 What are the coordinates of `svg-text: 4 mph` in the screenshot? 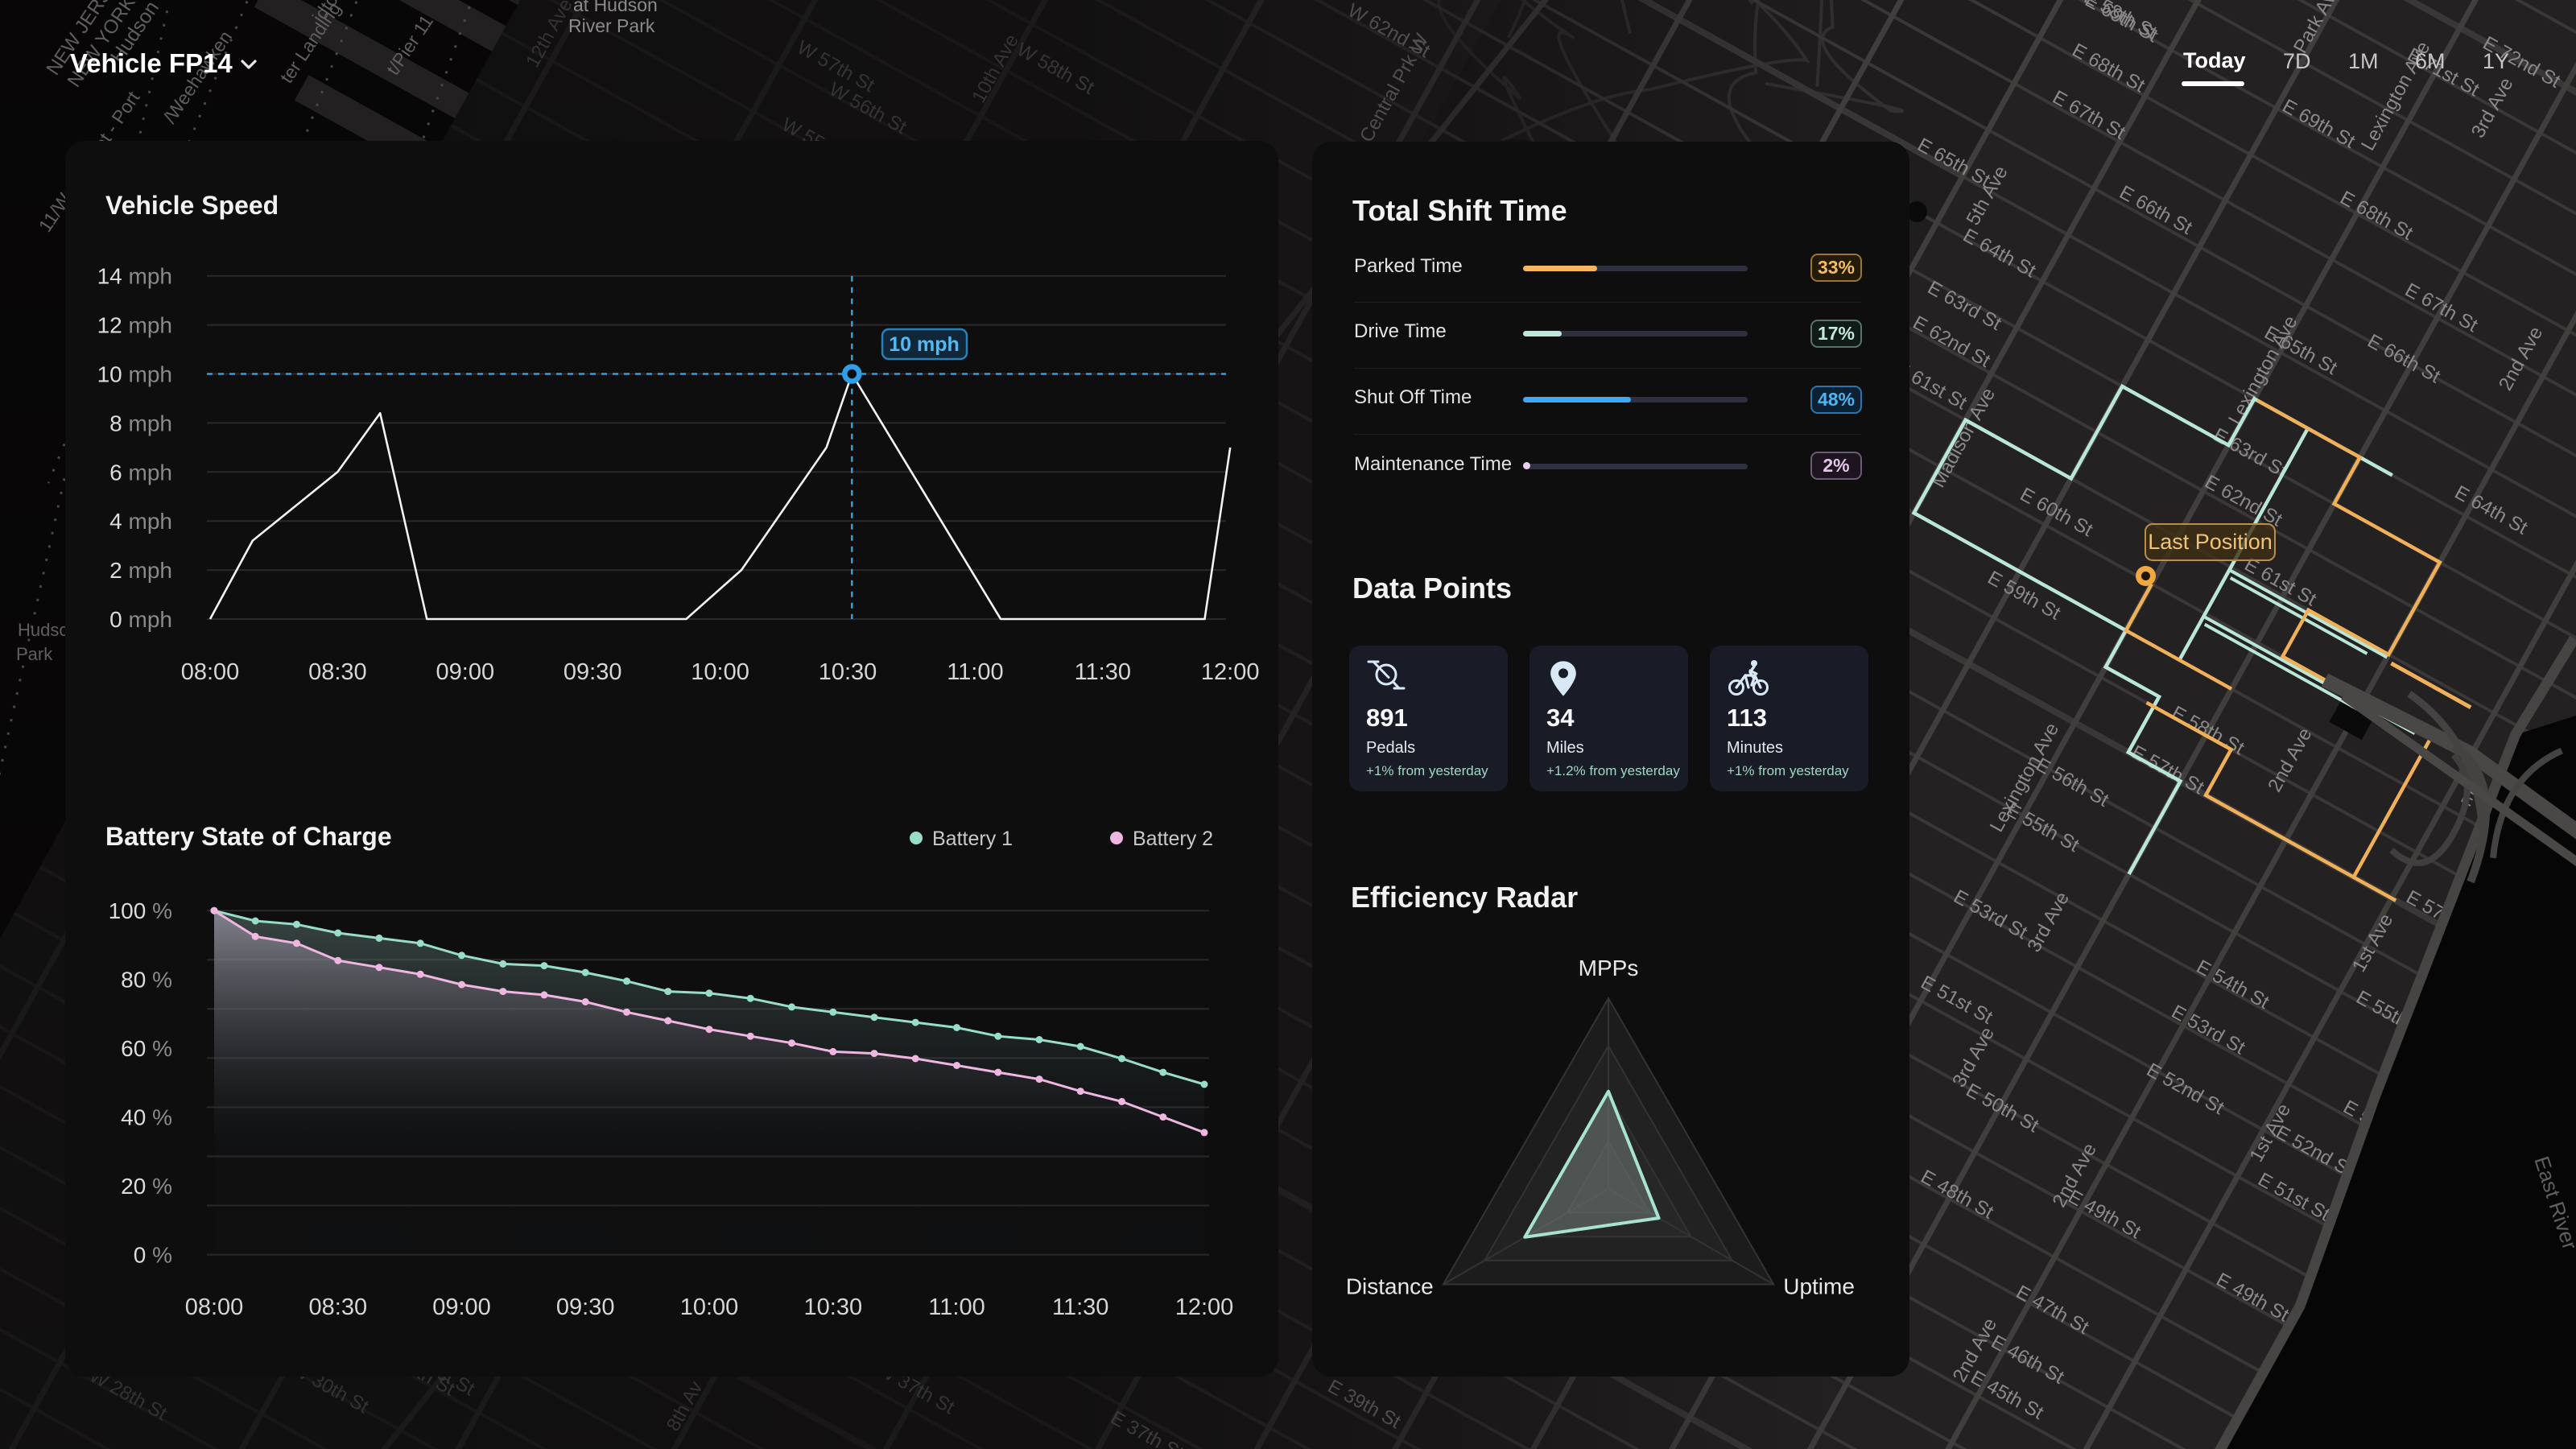 It's located at (140, 521).